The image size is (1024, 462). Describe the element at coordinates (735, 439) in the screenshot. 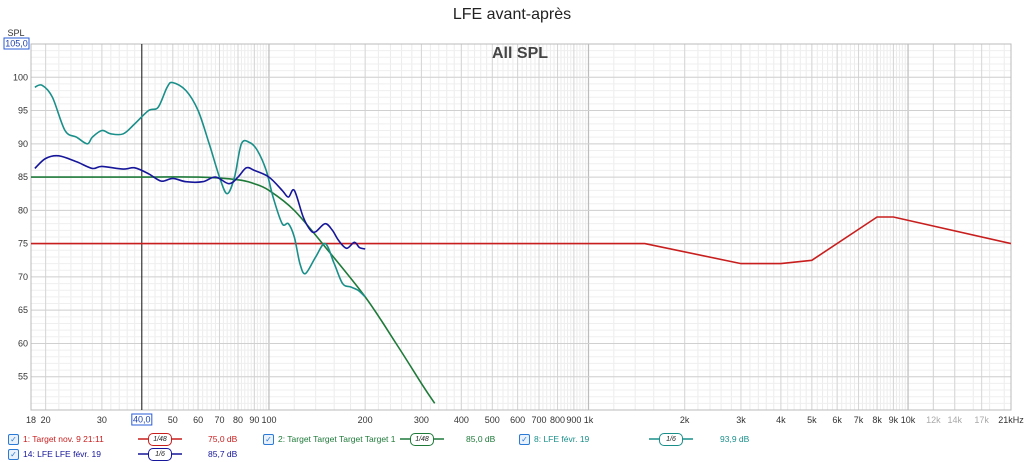

I see `legend-value: 93,9 dB` at that location.